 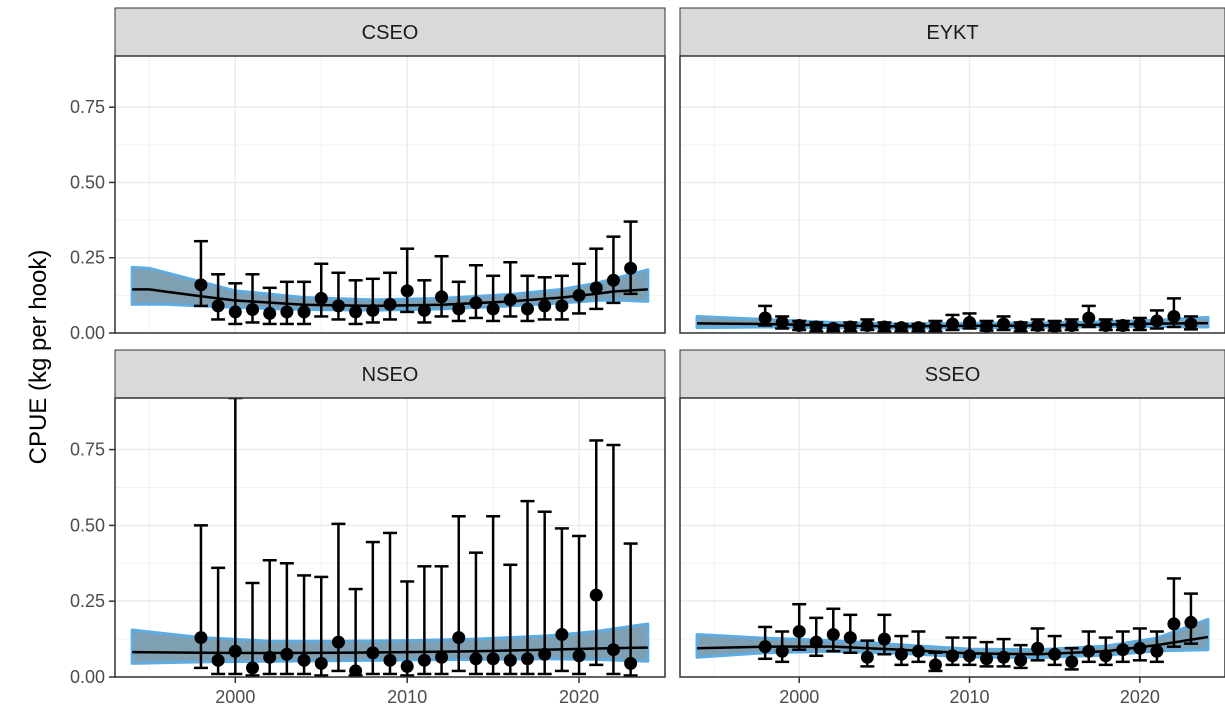 I want to click on strip-sseo, so click(x=952, y=374).